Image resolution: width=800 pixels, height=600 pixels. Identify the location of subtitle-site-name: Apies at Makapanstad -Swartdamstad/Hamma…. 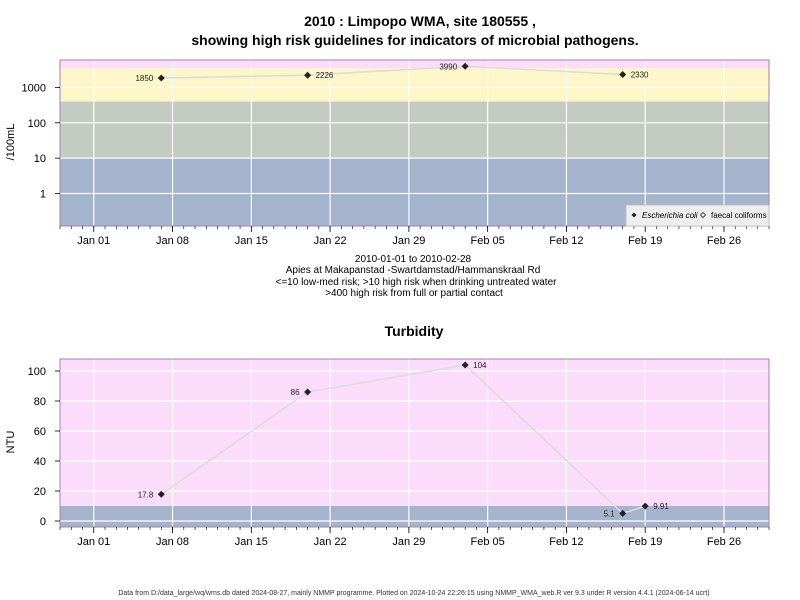
(413, 270).